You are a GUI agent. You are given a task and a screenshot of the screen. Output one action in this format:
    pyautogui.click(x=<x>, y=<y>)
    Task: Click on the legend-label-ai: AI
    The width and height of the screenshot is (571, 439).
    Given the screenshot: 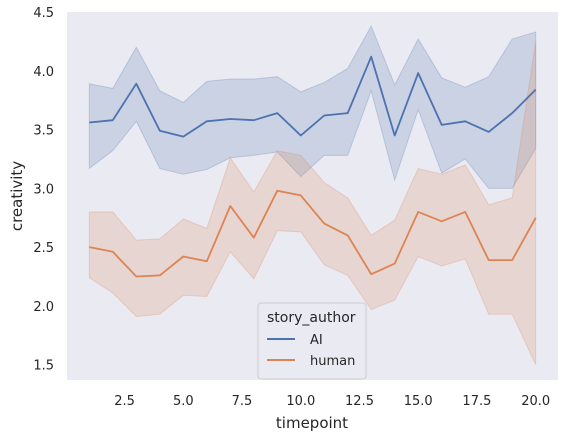 What is the action you would take?
    pyautogui.click(x=316, y=340)
    